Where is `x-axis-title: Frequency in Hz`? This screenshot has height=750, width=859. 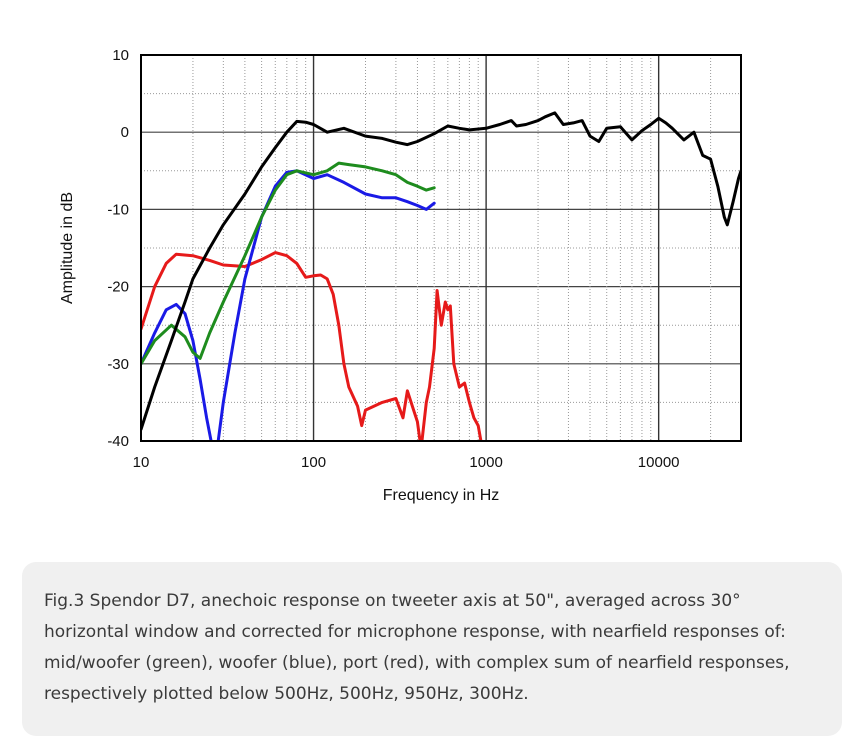
x-axis-title: Frequency in Hz is located at coordinates (441, 495).